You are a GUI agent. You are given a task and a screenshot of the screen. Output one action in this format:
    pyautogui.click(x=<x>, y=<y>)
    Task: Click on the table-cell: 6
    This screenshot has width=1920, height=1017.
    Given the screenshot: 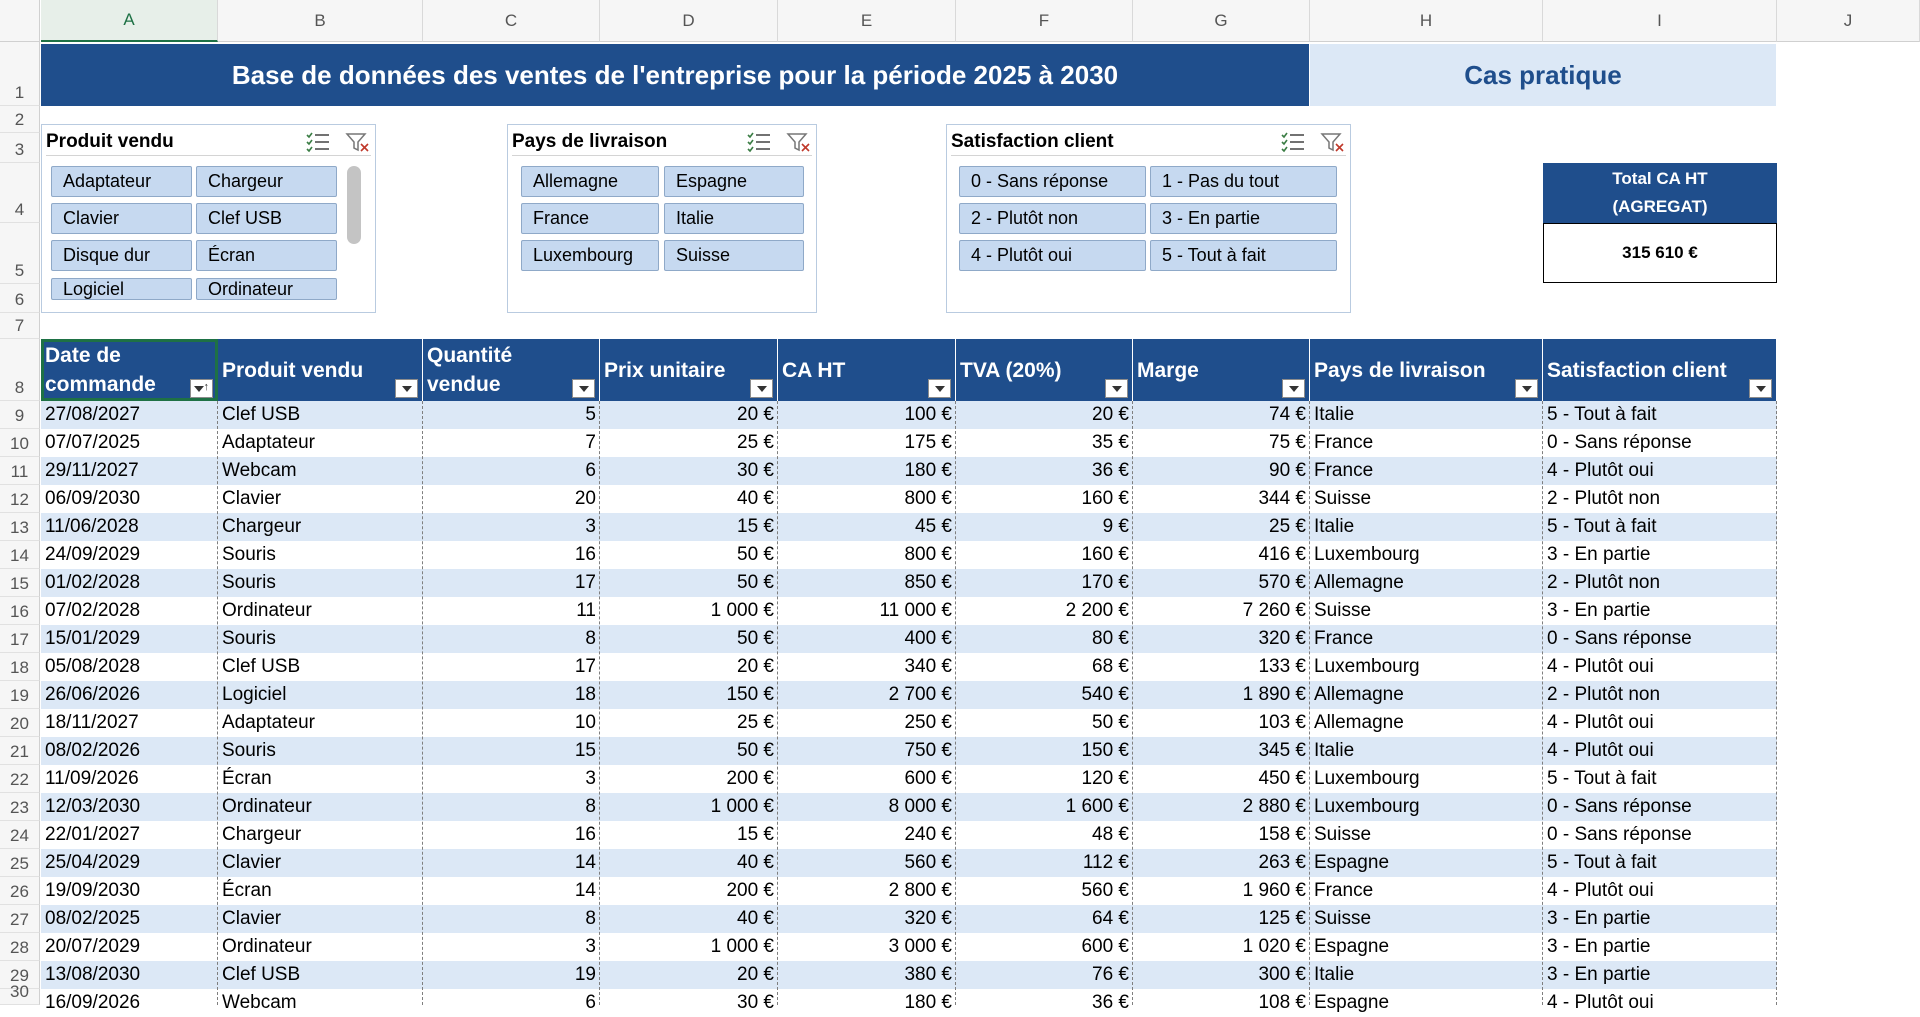 What is the action you would take?
    pyautogui.click(x=590, y=470)
    